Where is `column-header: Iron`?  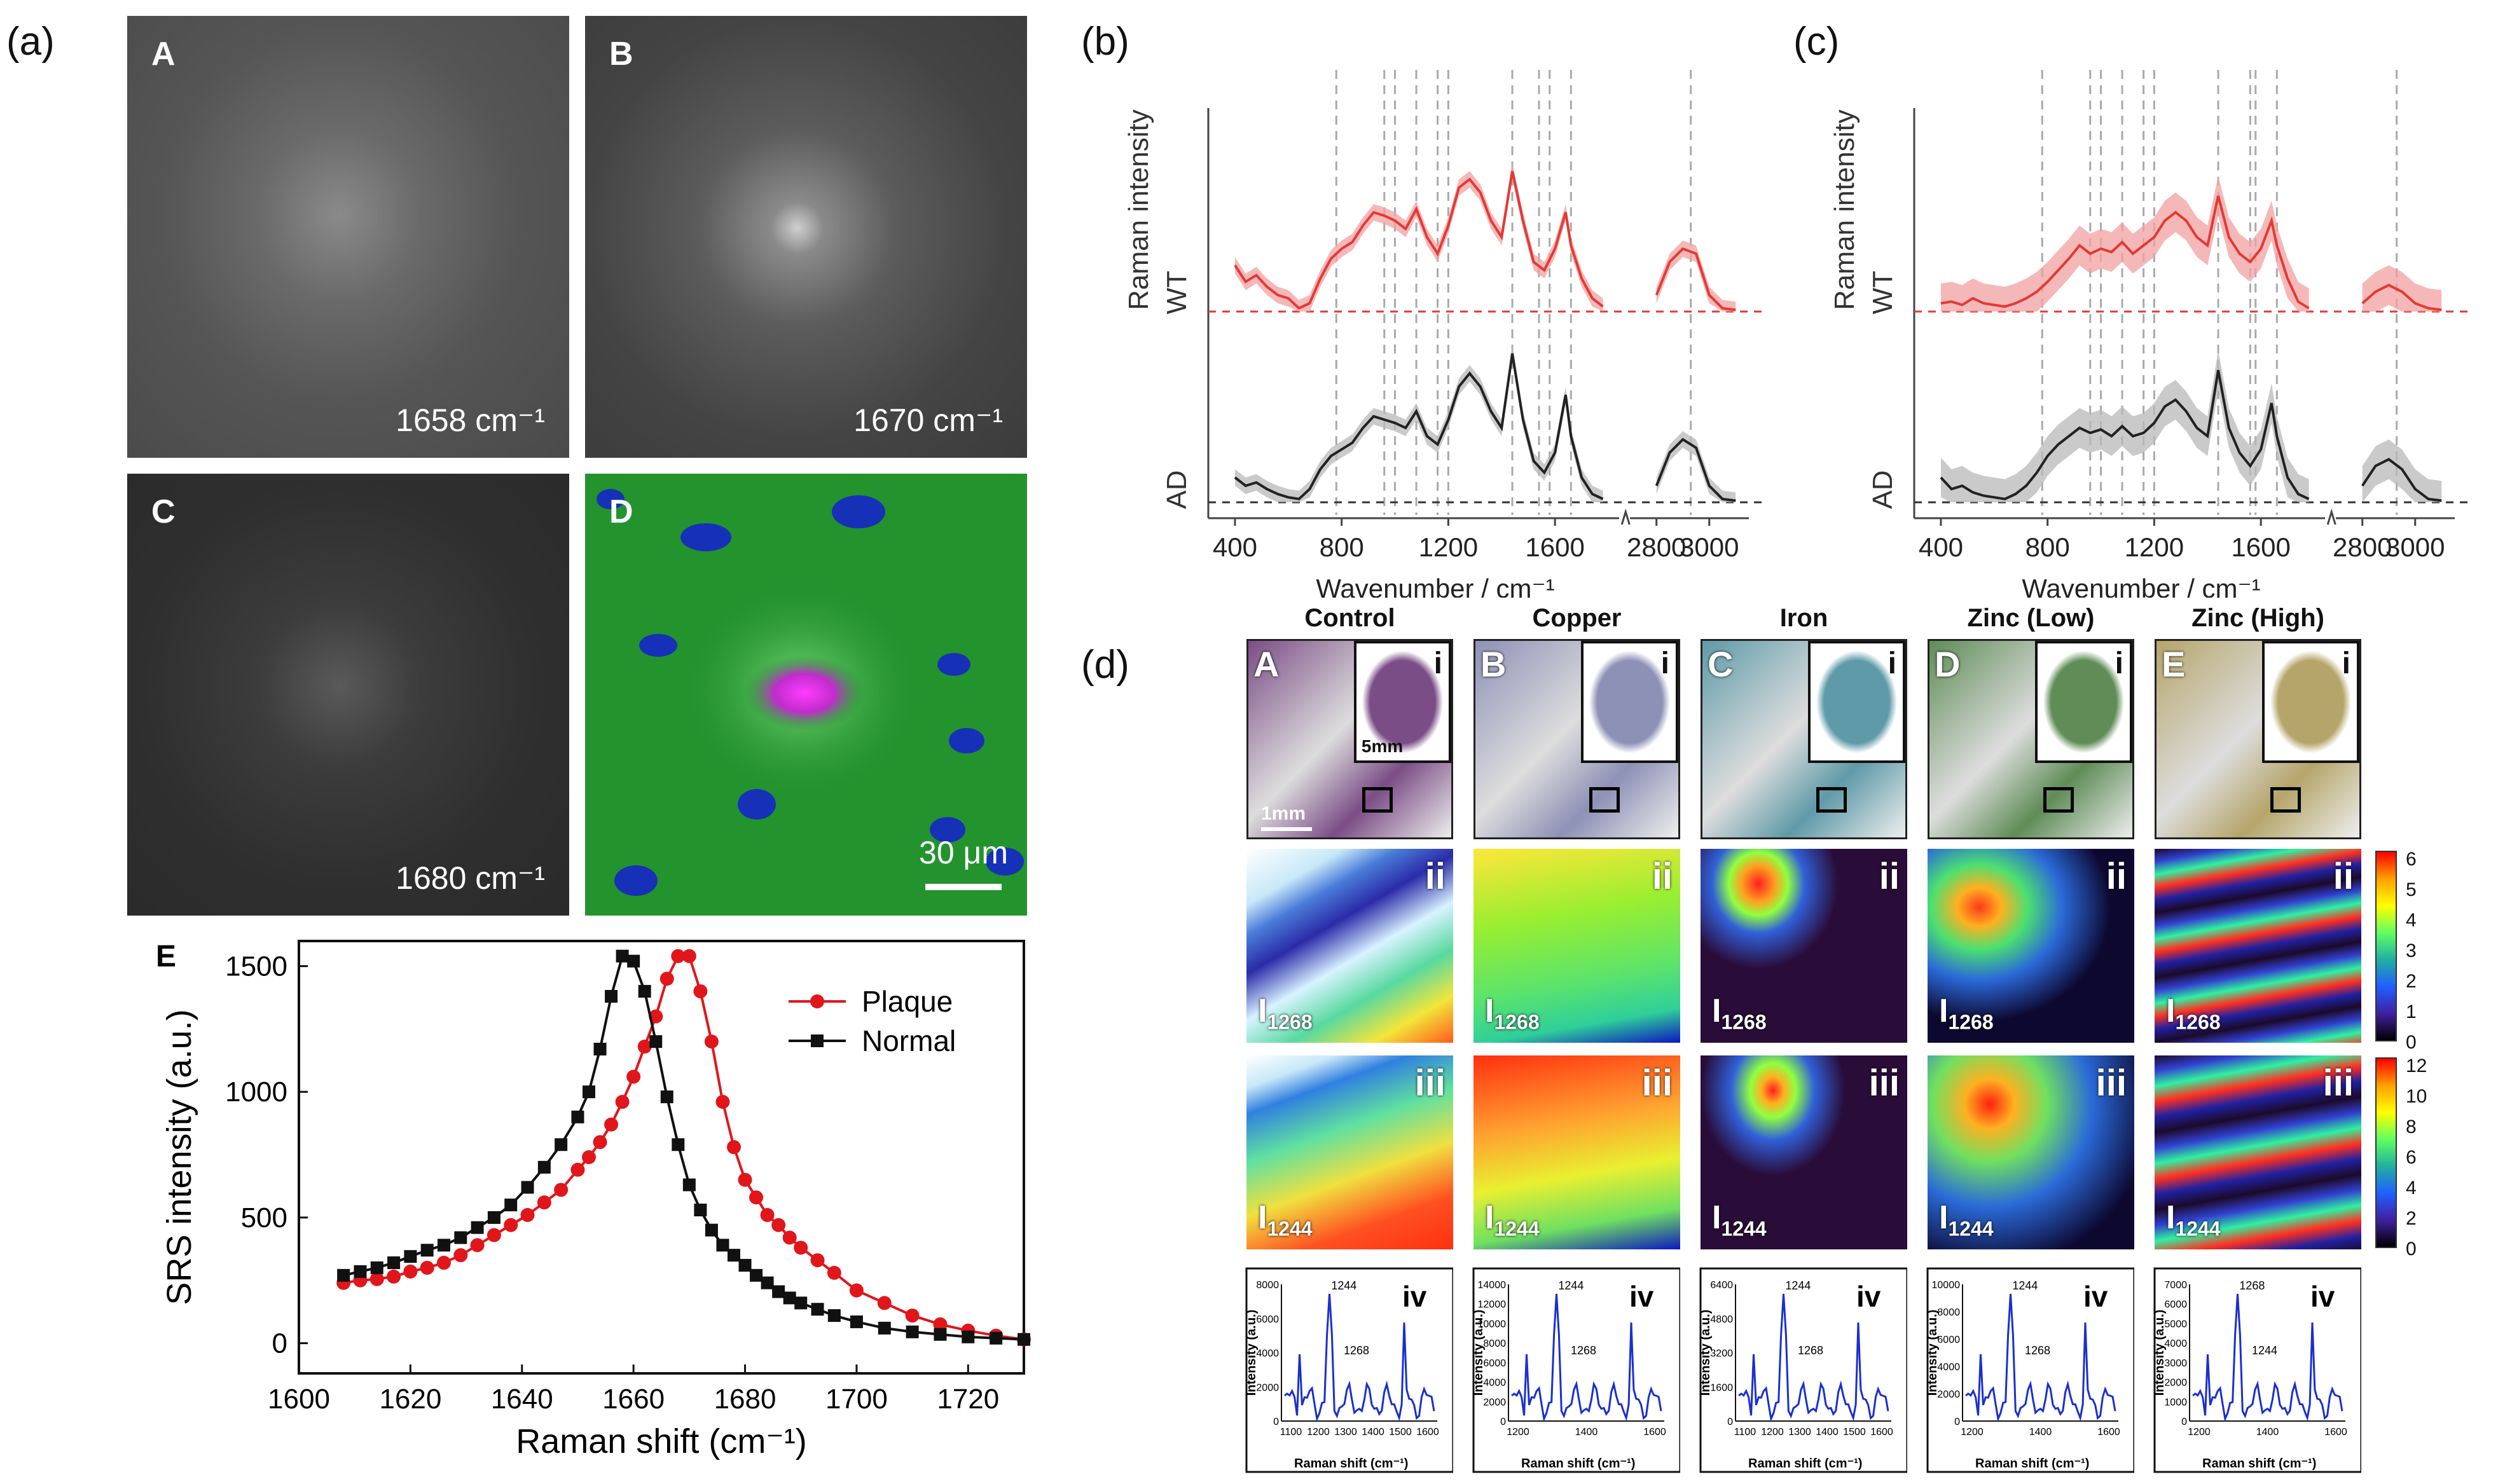
column-header: Iron is located at coordinates (1804, 618).